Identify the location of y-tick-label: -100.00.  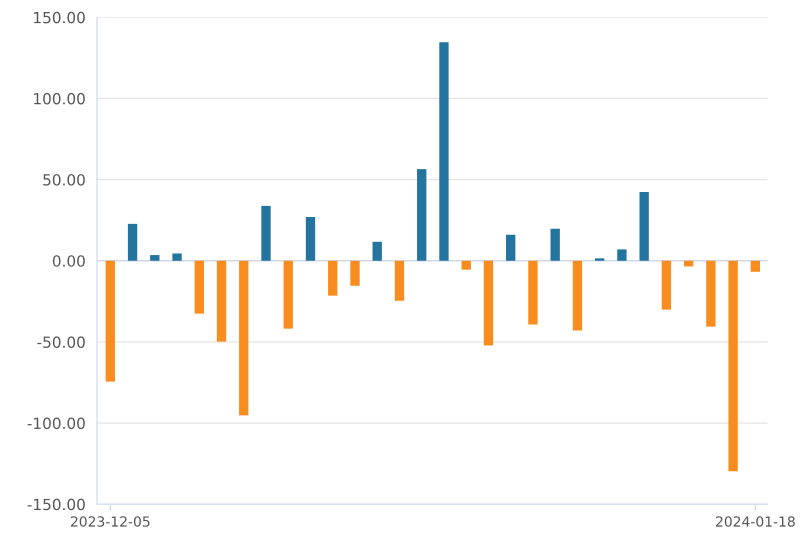
(56, 424).